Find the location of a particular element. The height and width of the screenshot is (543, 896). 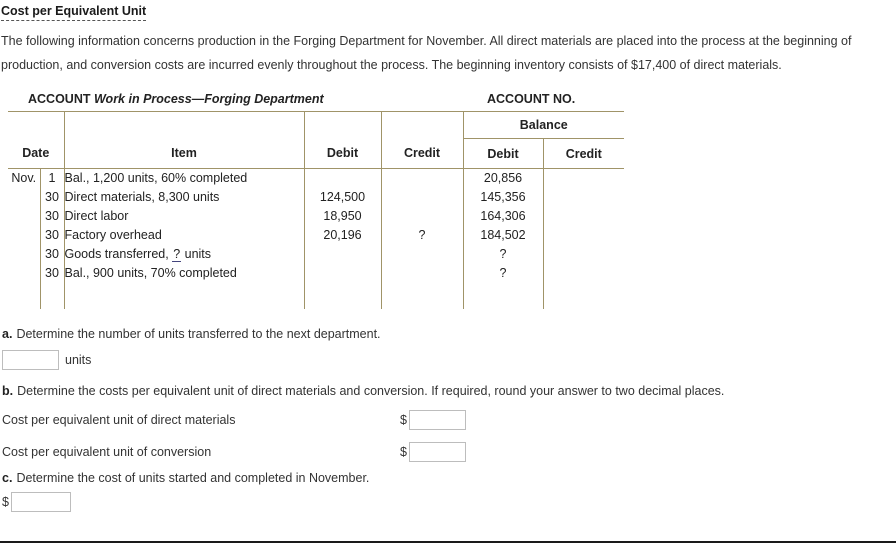

ledger-cell-balance-debit: 164,306 is located at coordinates (503, 216).